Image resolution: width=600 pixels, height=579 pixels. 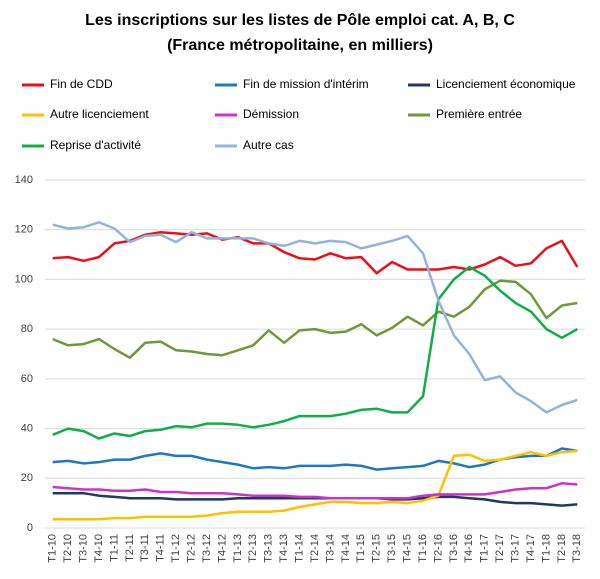 What do you see at coordinates (24, 279) in the screenshot?
I see `y-tick-label: 100` at bounding box center [24, 279].